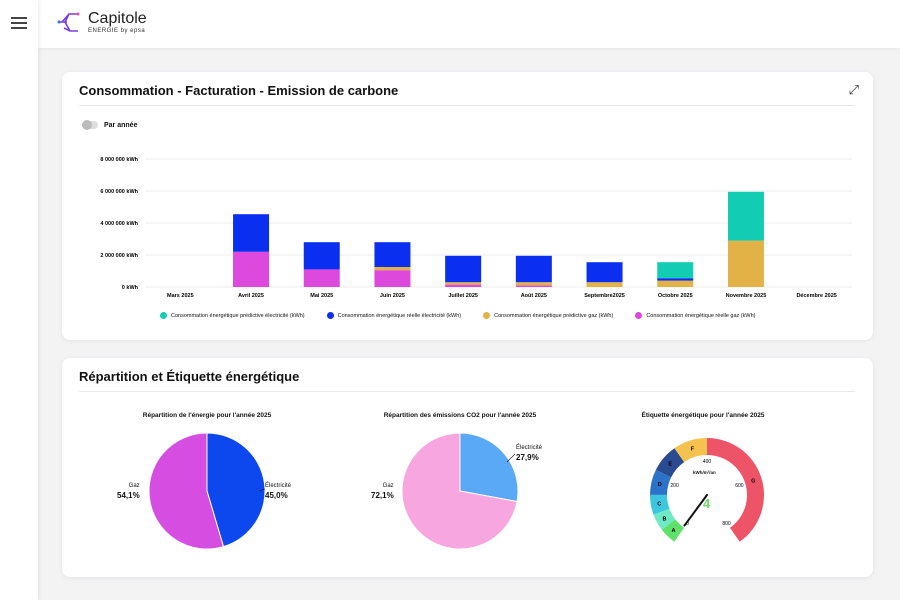  What do you see at coordinates (753, 481) in the screenshot?
I see `gauge-class-label: G` at bounding box center [753, 481].